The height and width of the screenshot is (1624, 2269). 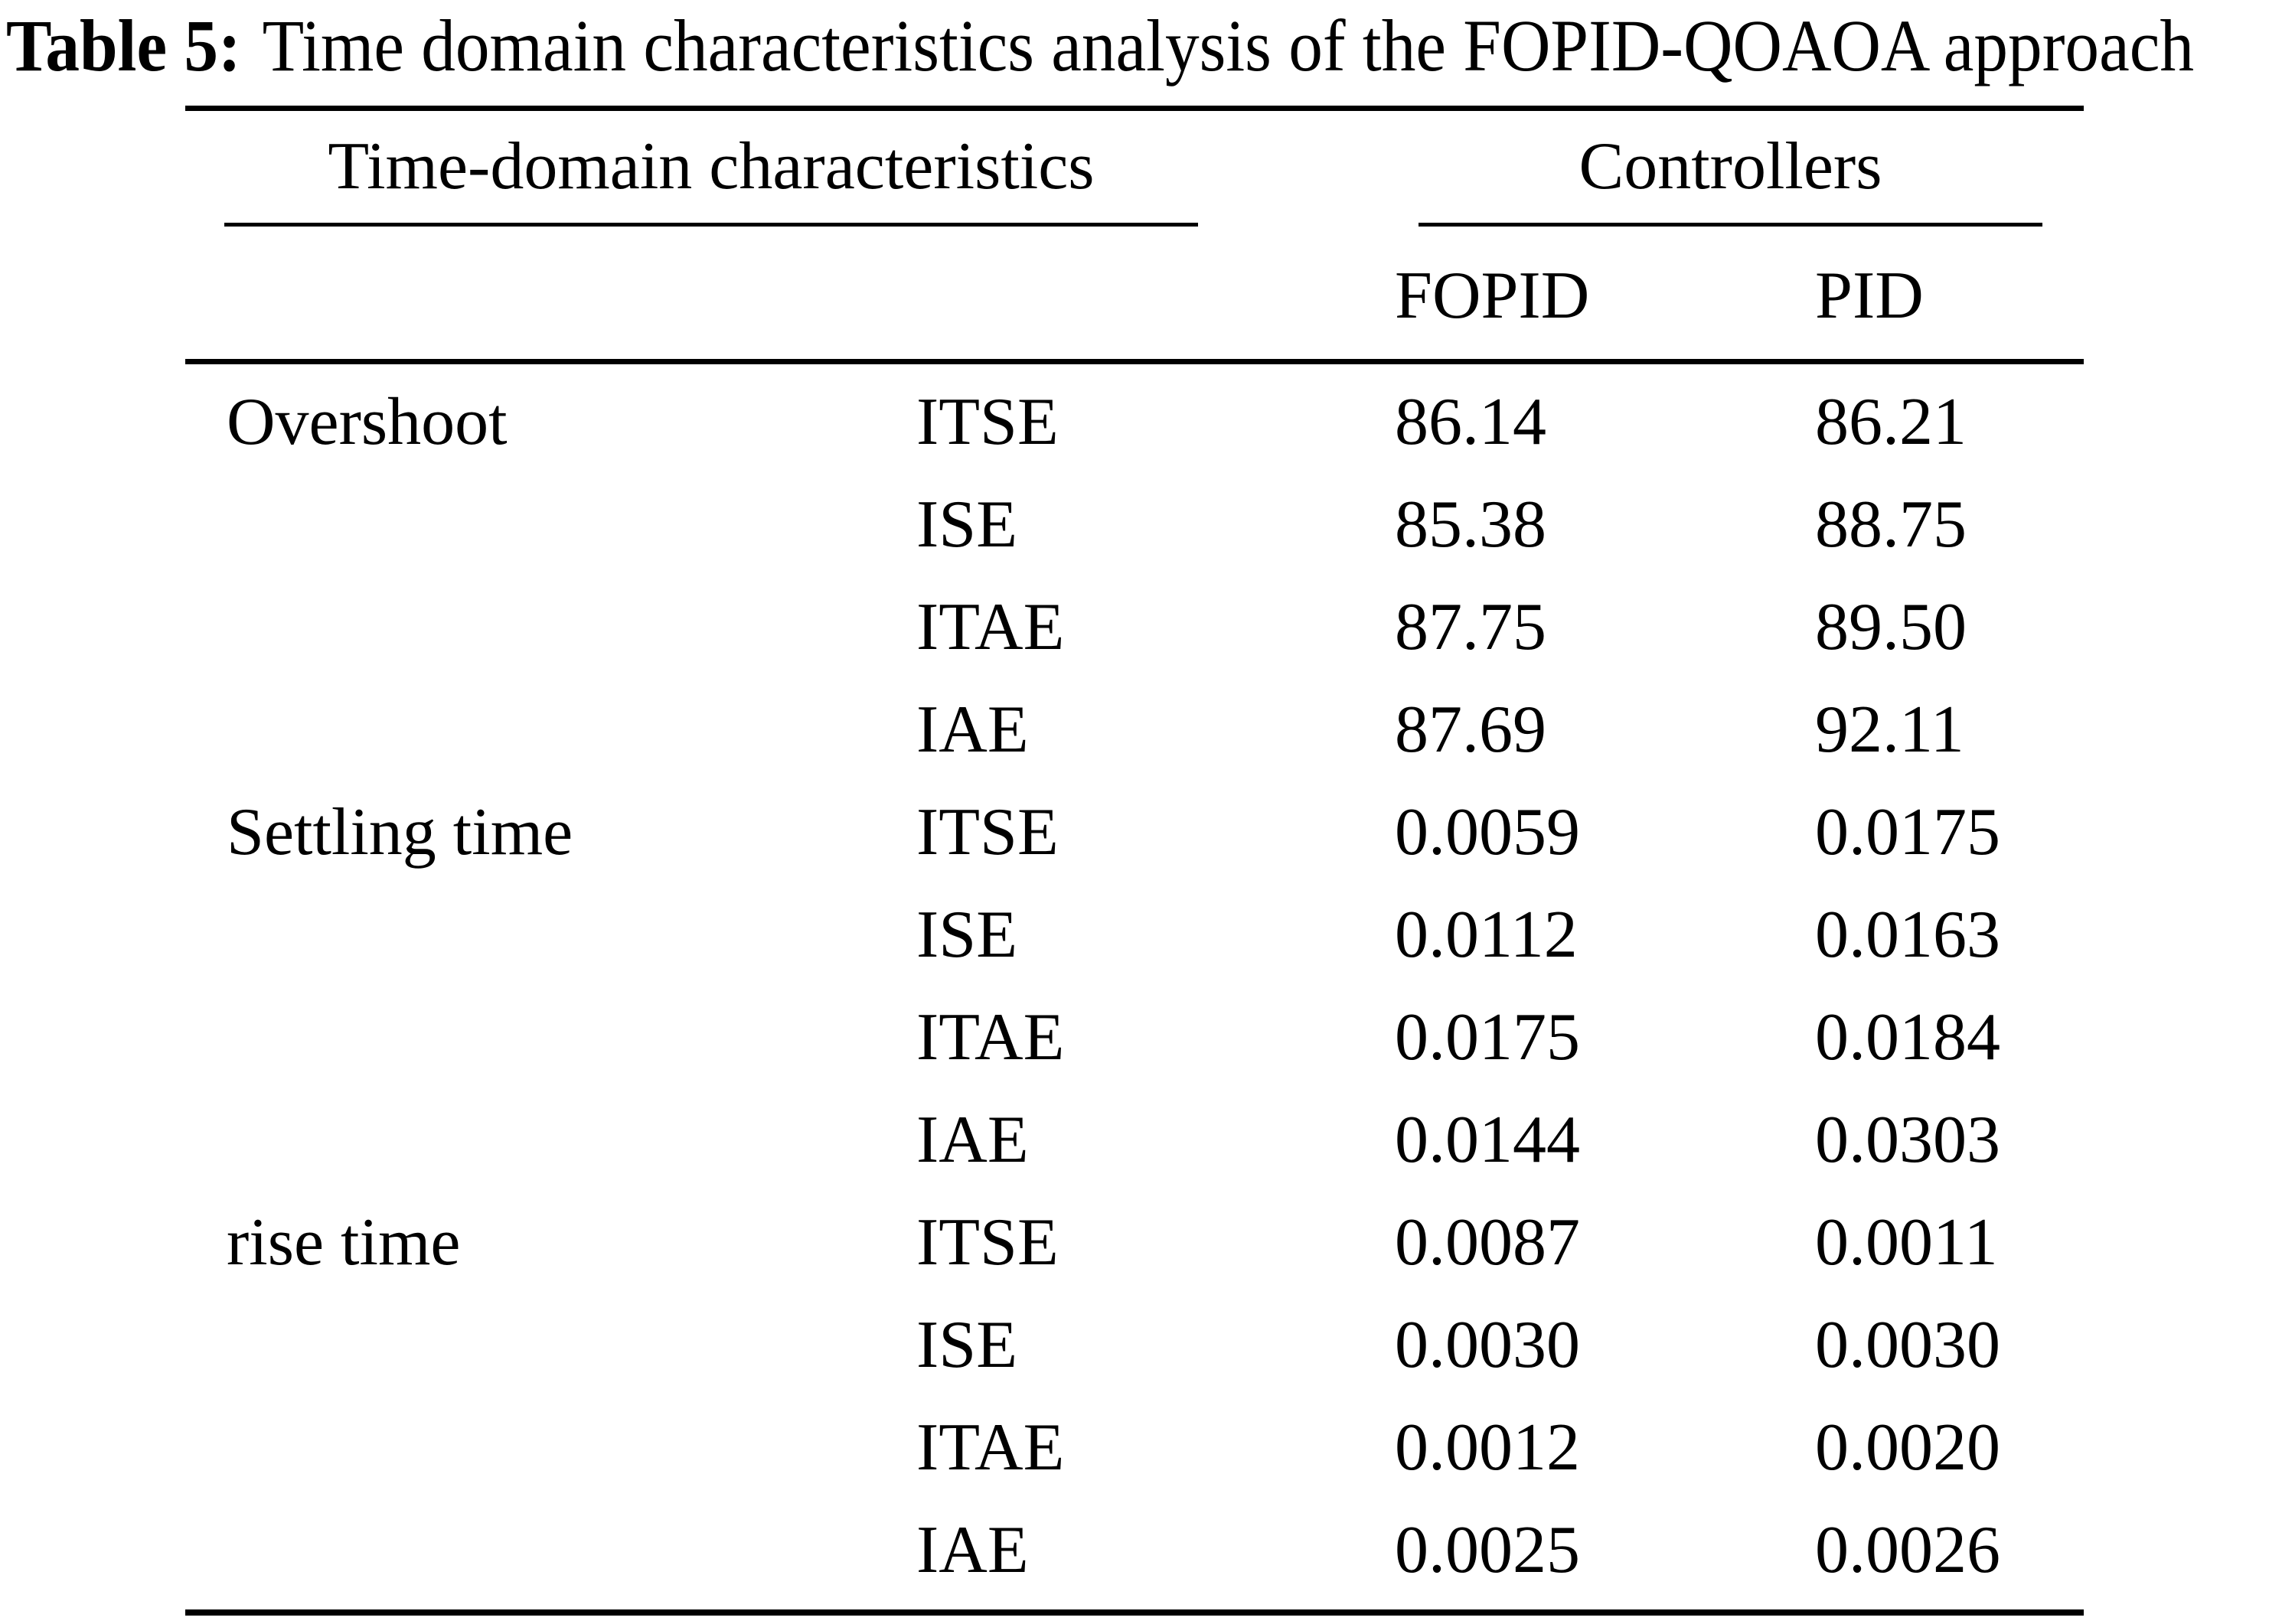 What do you see at coordinates (1134, 1612) in the screenshot?
I see `table-bottom-rule` at bounding box center [1134, 1612].